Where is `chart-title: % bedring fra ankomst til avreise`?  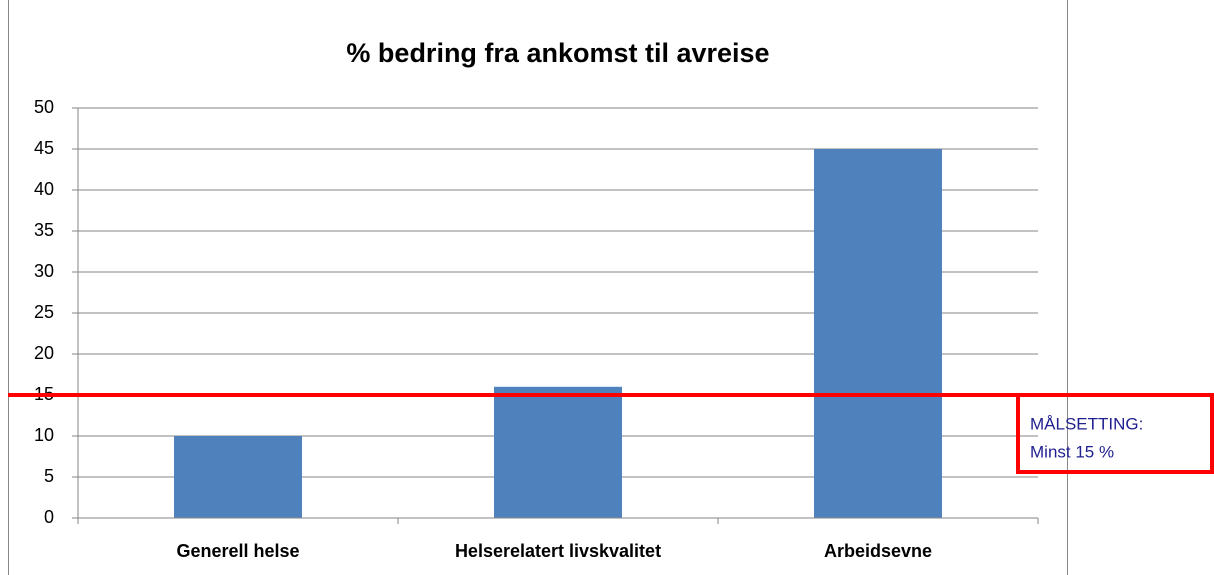
chart-title: % bedring fra ankomst til avreise is located at coordinates (557, 53).